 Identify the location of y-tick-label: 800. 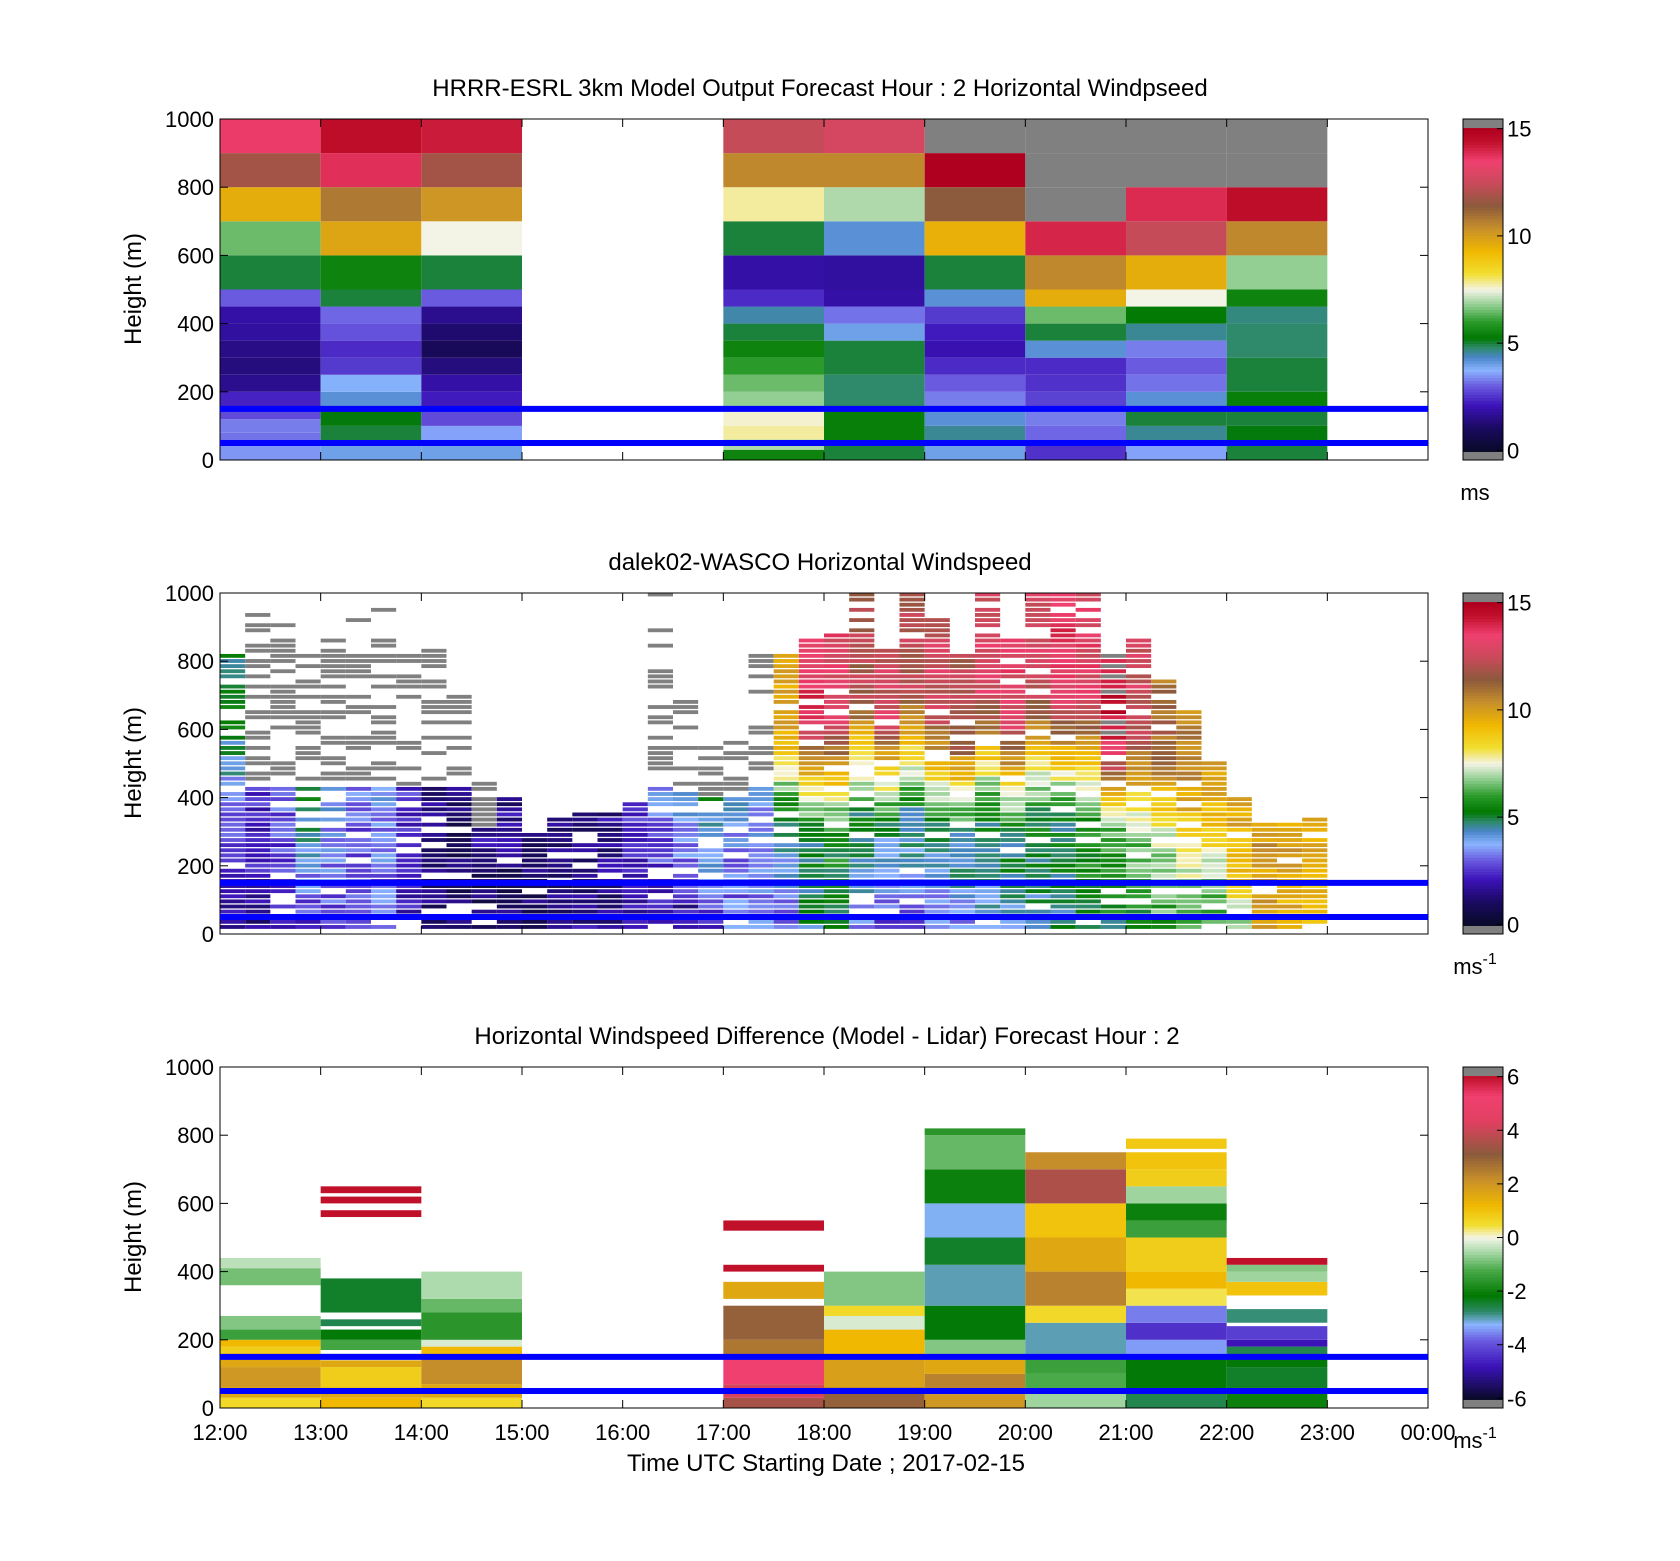
(195, 1135).